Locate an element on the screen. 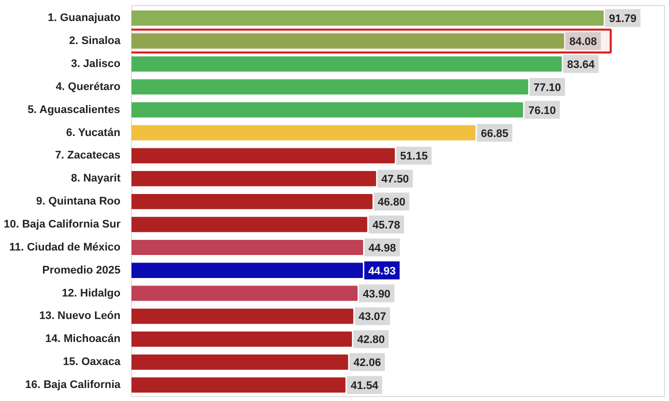 This screenshot has height=401, width=669. data-label: 45.78 is located at coordinates (386, 226).